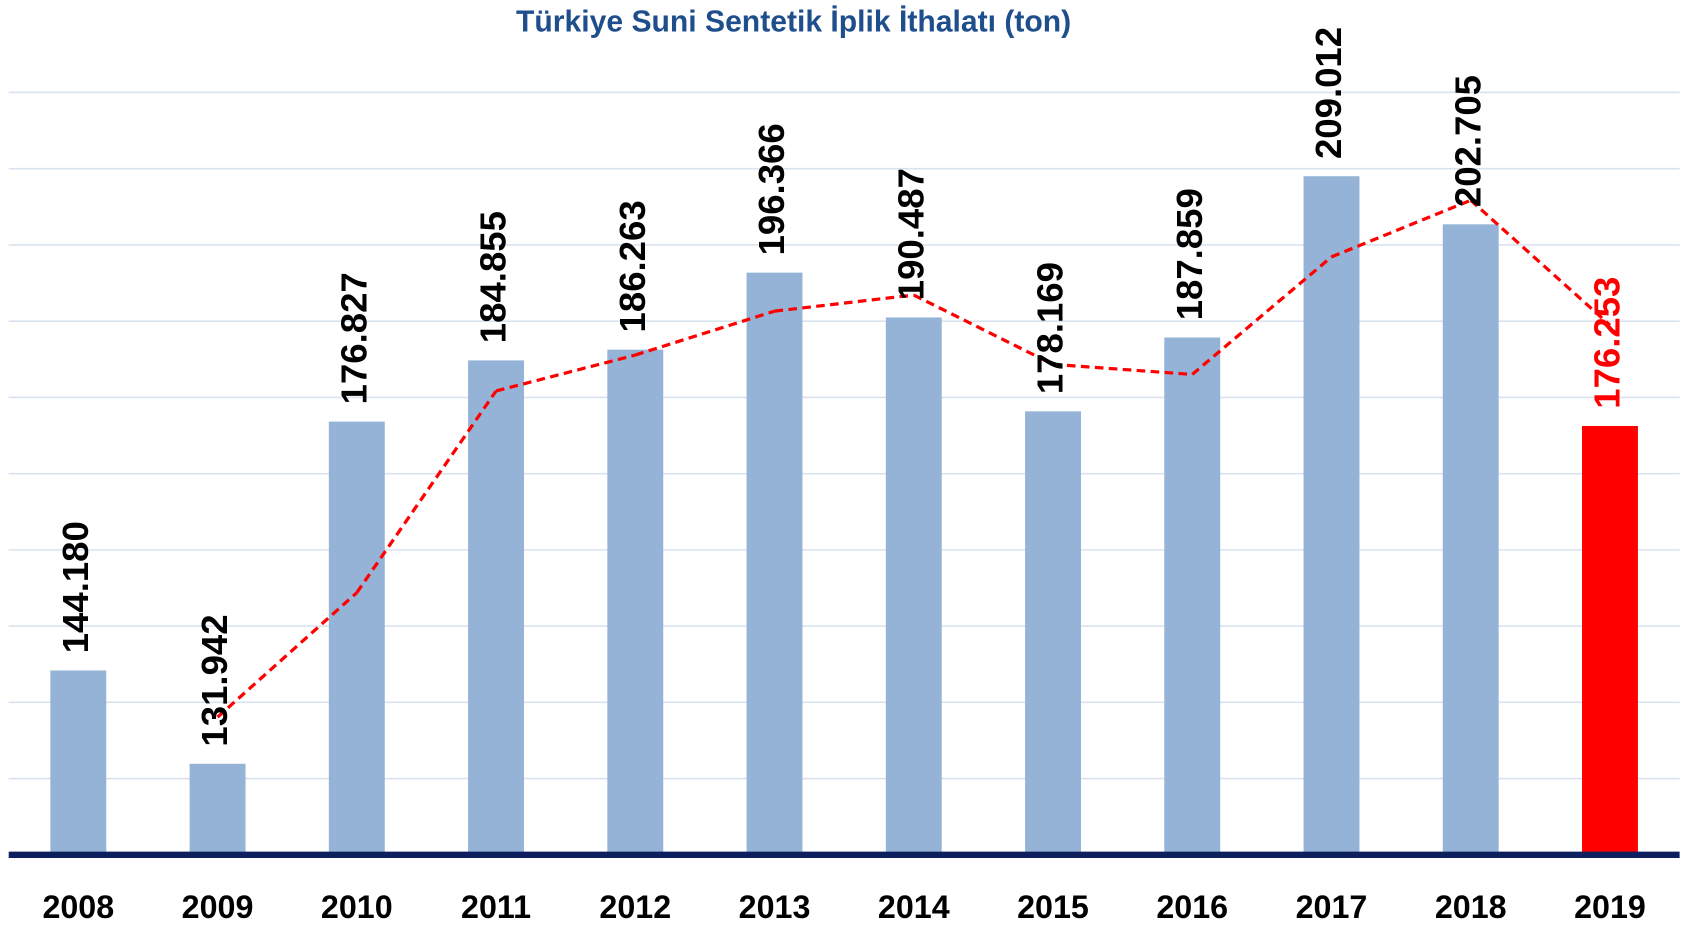 Image resolution: width=1684 pixels, height=929 pixels. What do you see at coordinates (775, 907) in the screenshot?
I see `x-tick-label: 2013` at bounding box center [775, 907].